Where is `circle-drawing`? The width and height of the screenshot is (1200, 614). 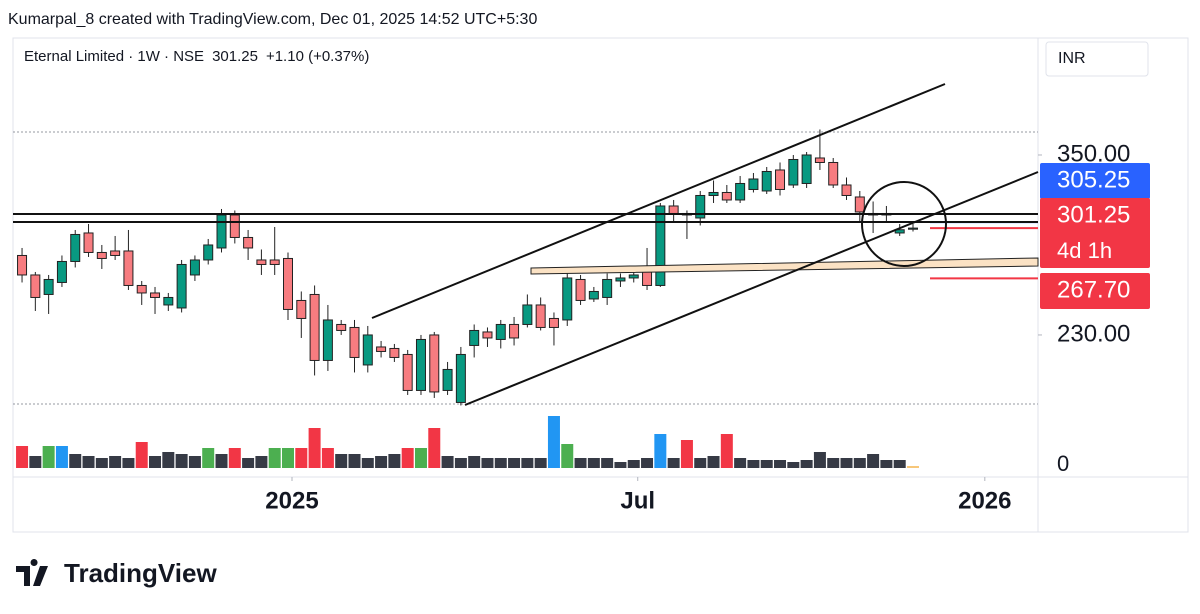 circle-drawing is located at coordinates (904, 224).